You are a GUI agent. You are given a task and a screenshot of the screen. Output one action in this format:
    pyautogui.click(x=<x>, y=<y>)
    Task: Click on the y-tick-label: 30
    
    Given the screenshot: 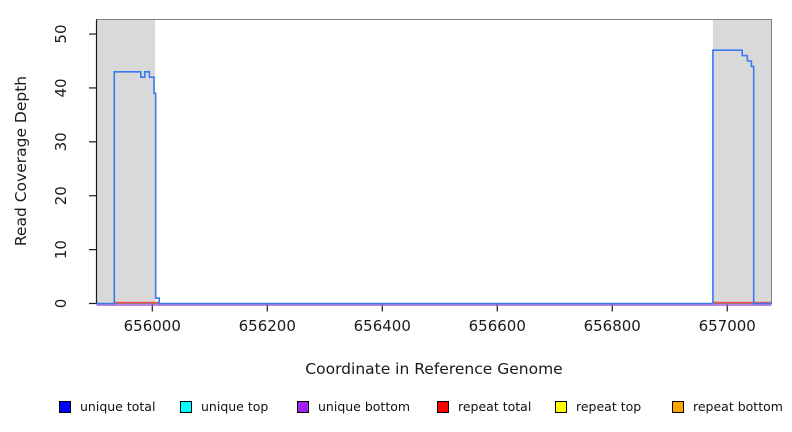 What is the action you would take?
    pyautogui.click(x=61, y=141)
    